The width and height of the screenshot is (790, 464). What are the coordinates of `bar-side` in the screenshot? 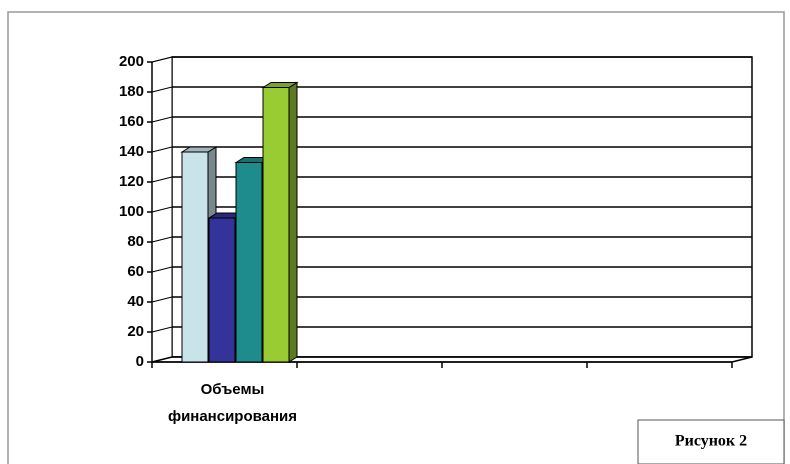 It's located at (293, 222).